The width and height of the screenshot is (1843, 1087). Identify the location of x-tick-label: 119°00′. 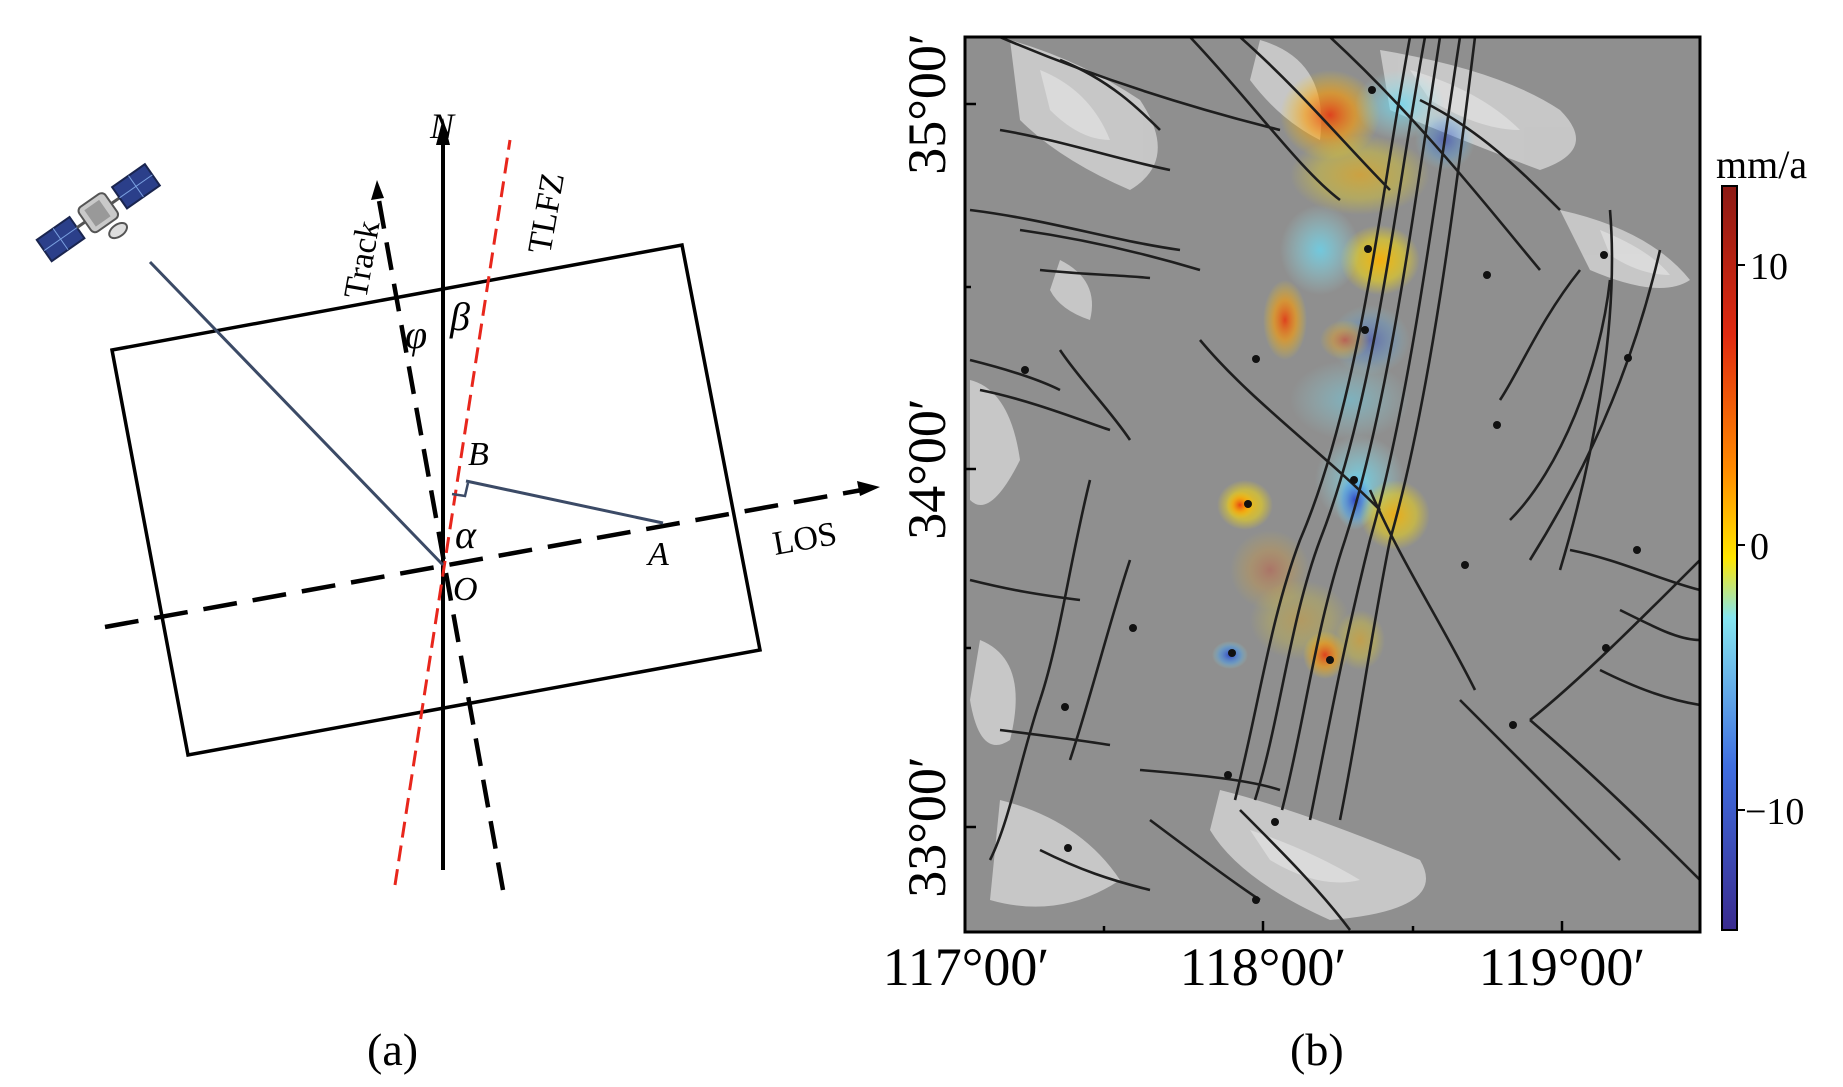
(1562, 967).